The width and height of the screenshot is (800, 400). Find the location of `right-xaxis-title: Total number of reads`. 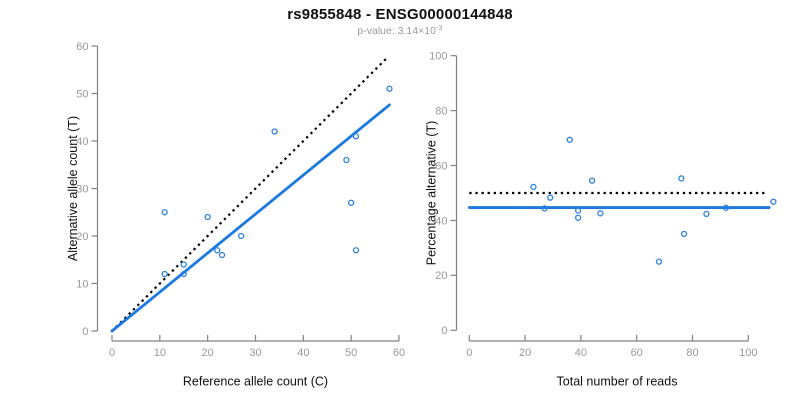

right-xaxis-title: Total number of reads is located at coordinates (617, 382).